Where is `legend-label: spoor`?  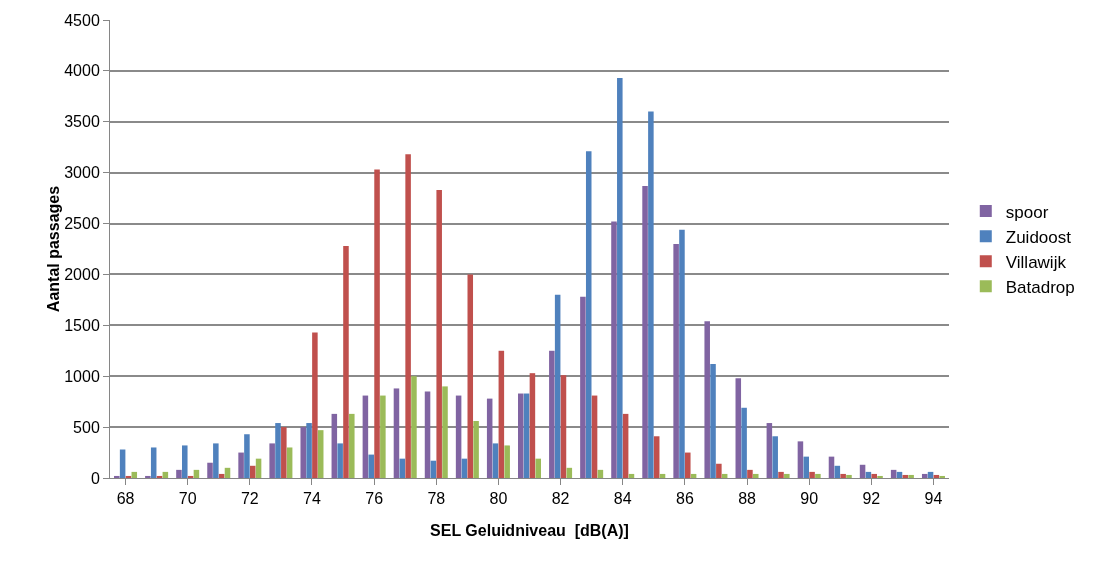 legend-label: spoor is located at coordinates (1027, 212).